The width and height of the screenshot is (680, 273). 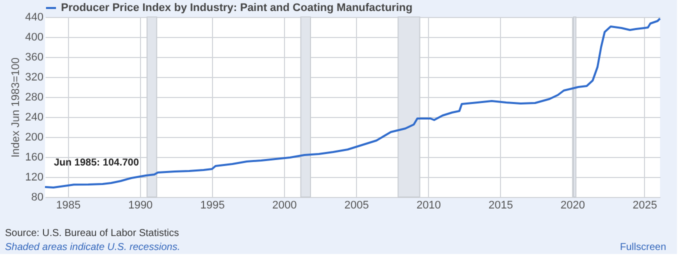 What do you see at coordinates (92, 247) in the screenshot?
I see `text: Shaded areas indicate U.S. recessions.` at bounding box center [92, 247].